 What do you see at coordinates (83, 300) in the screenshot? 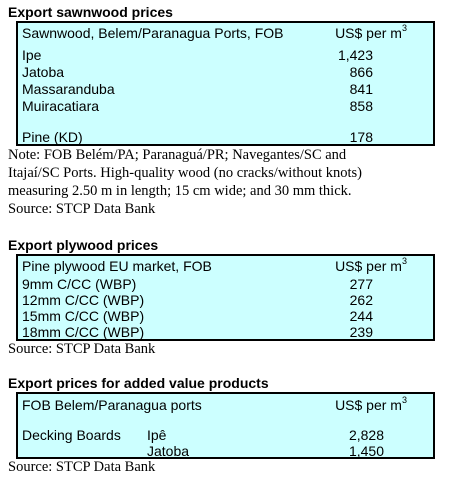
I see `plywood-grade: 12mm C/CC (WBP)` at bounding box center [83, 300].